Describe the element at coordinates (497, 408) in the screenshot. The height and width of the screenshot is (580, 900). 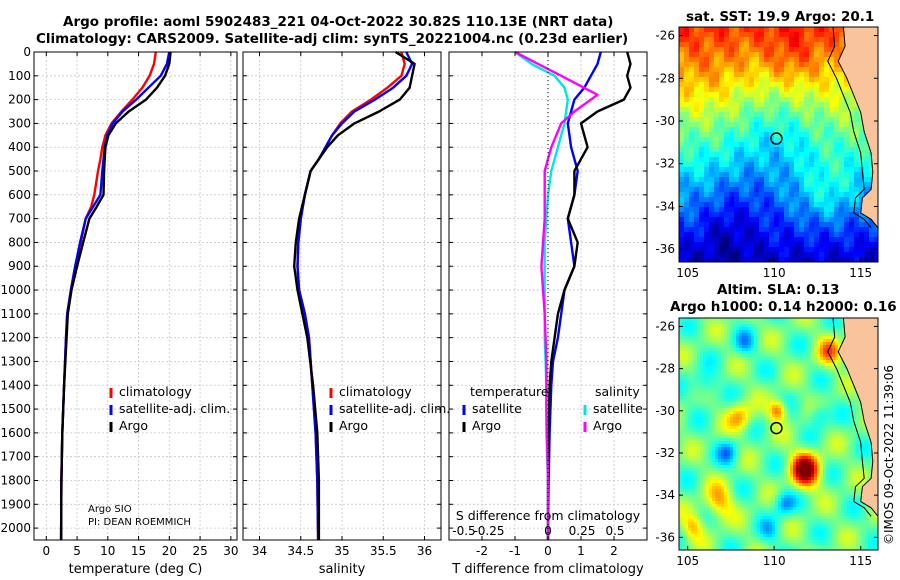
I see `diff-legend-temp-item-label: satellite` at that location.